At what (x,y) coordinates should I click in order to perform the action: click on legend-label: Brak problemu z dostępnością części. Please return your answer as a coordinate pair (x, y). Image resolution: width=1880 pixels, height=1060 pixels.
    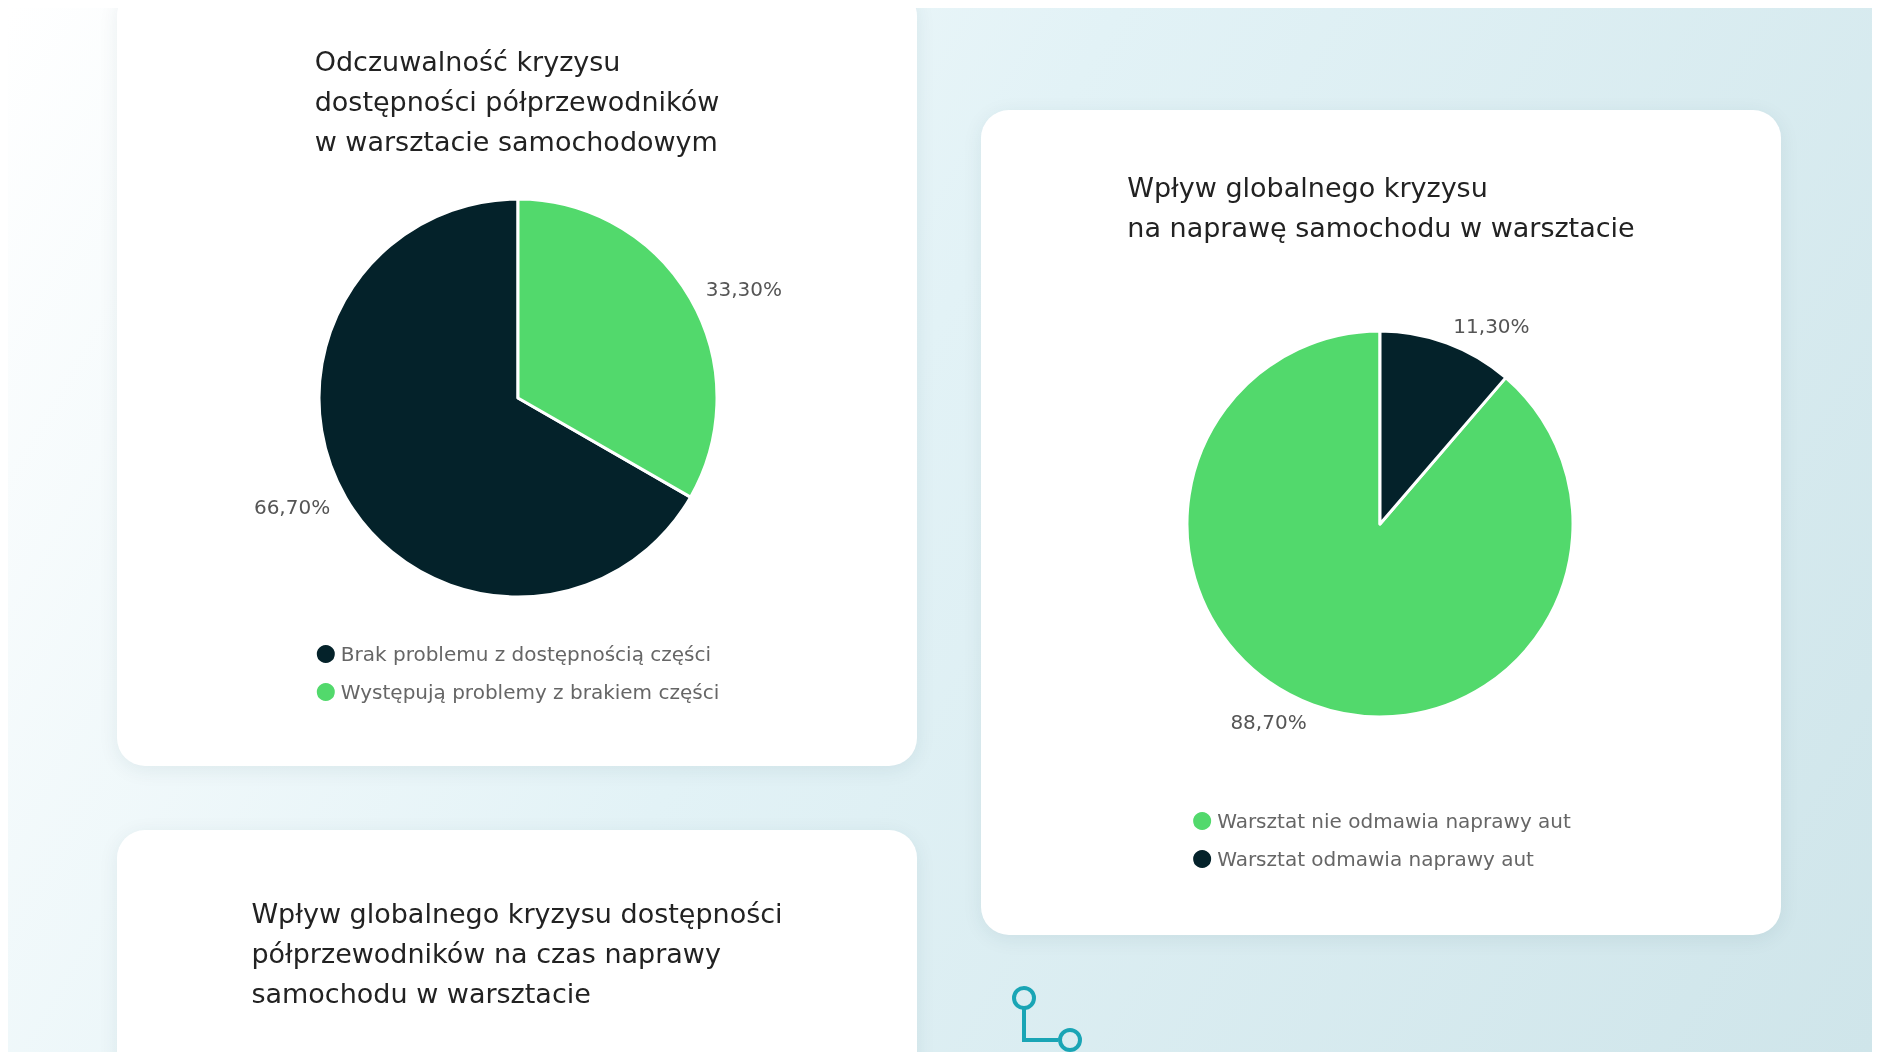
    Looking at the image, I should click on (526, 654).